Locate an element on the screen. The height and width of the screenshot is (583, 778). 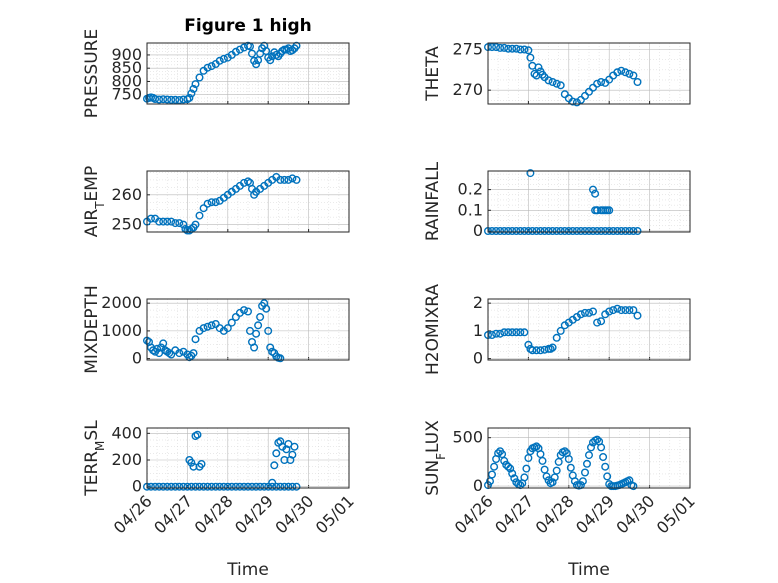
subplot-h2omixra: 0 1 2 H2OMIXRA is located at coordinates (557, 329).